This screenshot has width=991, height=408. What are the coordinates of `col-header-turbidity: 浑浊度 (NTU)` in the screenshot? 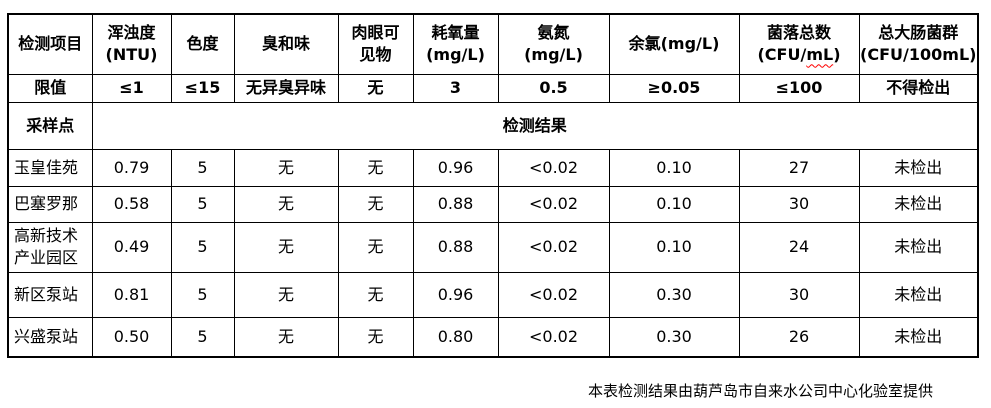 It's located at (131, 44).